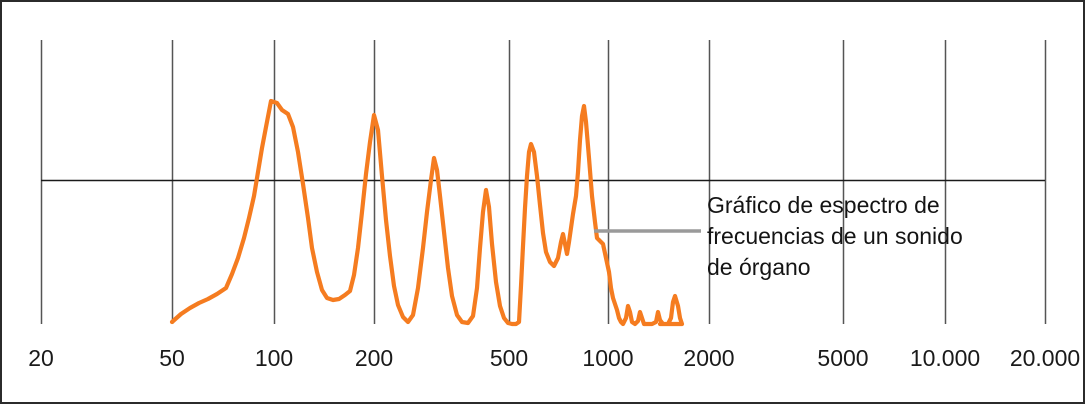 Image resolution: width=1085 pixels, height=404 pixels. What do you see at coordinates (843, 358) in the screenshot?
I see `x-tick-label-5000: 5000` at bounding box center [843, 358].